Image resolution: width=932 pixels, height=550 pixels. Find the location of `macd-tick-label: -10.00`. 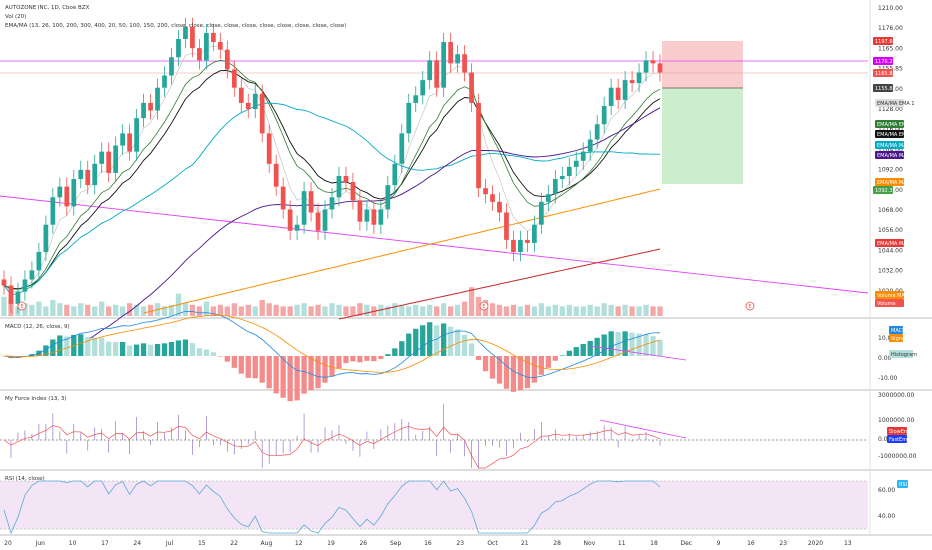

macd-tick-label: -10.00 is located at coordinates (888, 378).